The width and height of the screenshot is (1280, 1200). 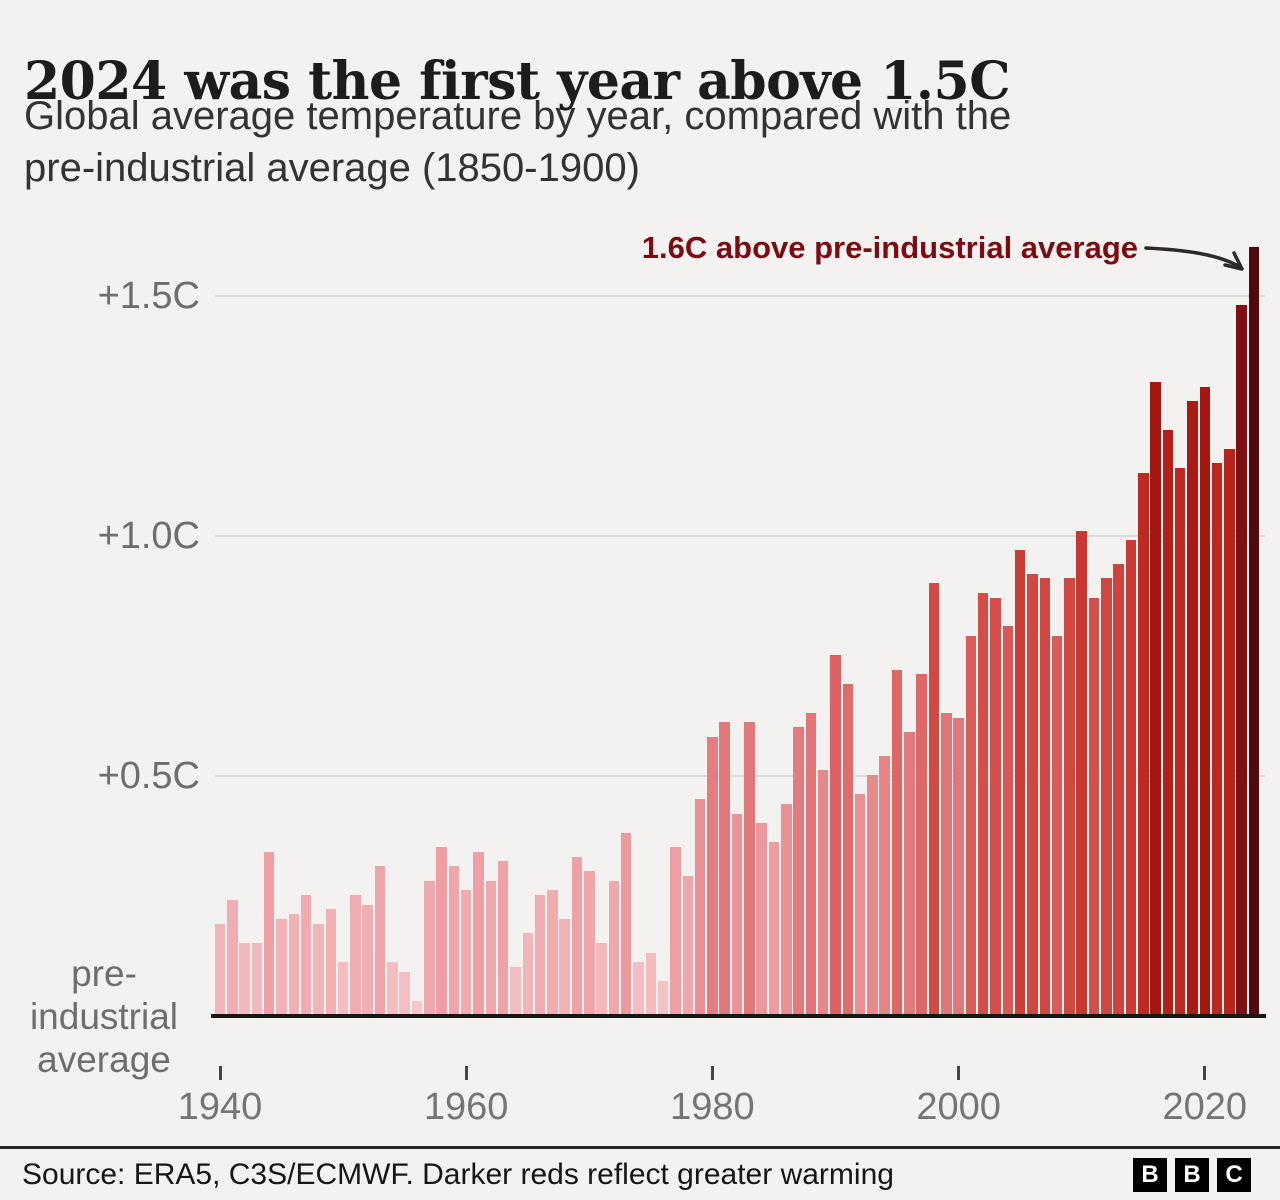 I want to click on bar-1976, so click(x=663, y=998).